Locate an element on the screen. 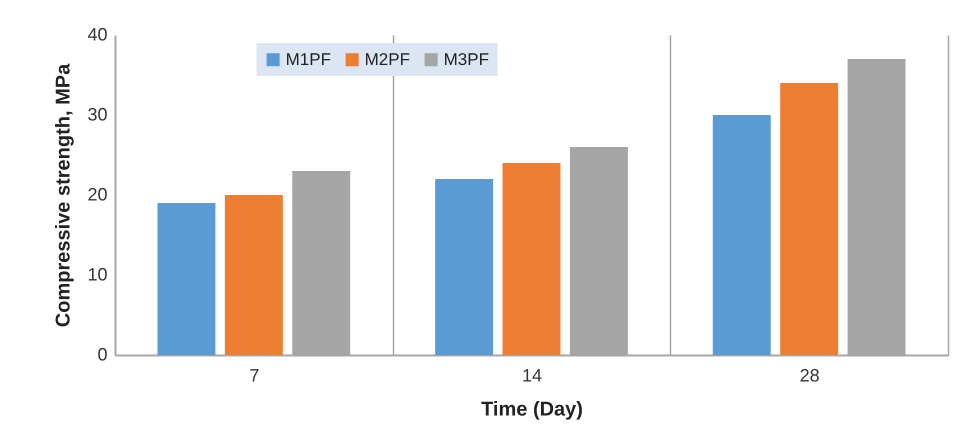 The width and height of the screenshot is (962, 443). legend-label: M1PF is located at coordinates (308, 59).